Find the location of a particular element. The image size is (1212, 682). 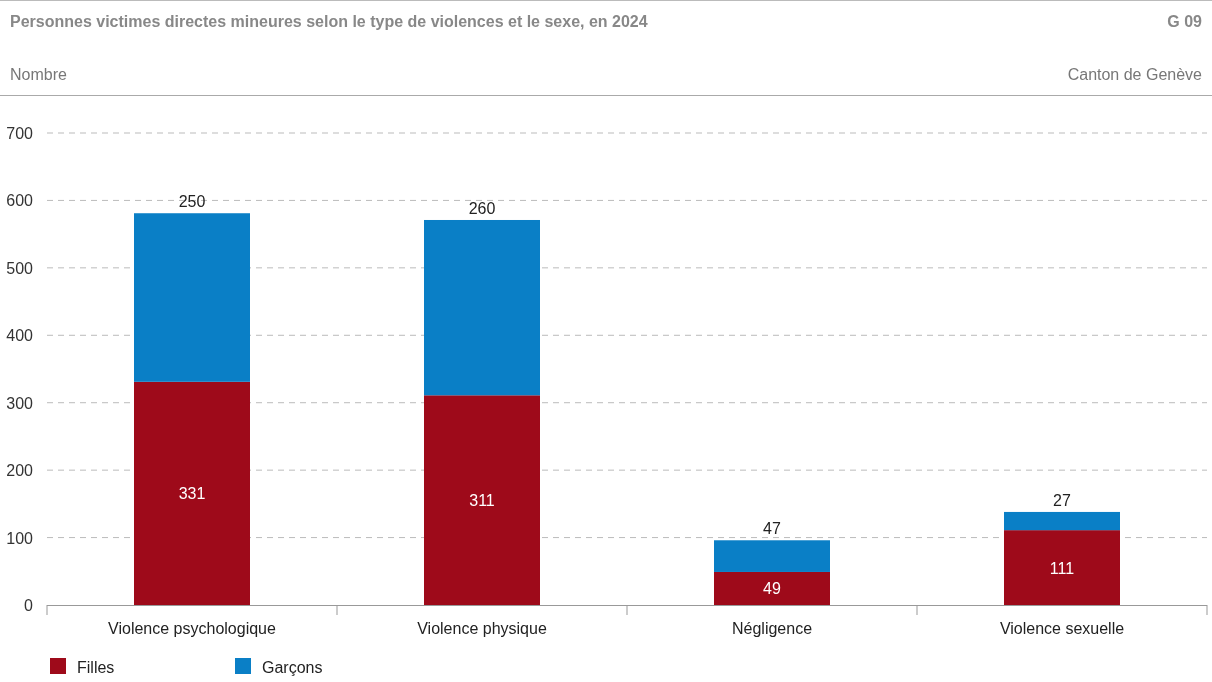

y-tick-label: 500 is located at coordinates (20, 268).